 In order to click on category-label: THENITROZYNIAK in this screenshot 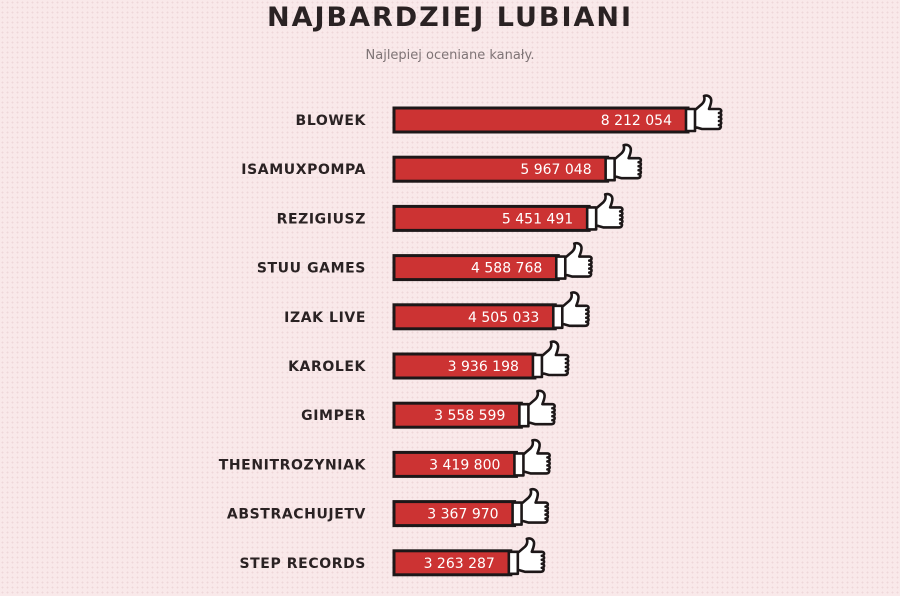, I will do `click(293, 465)`.